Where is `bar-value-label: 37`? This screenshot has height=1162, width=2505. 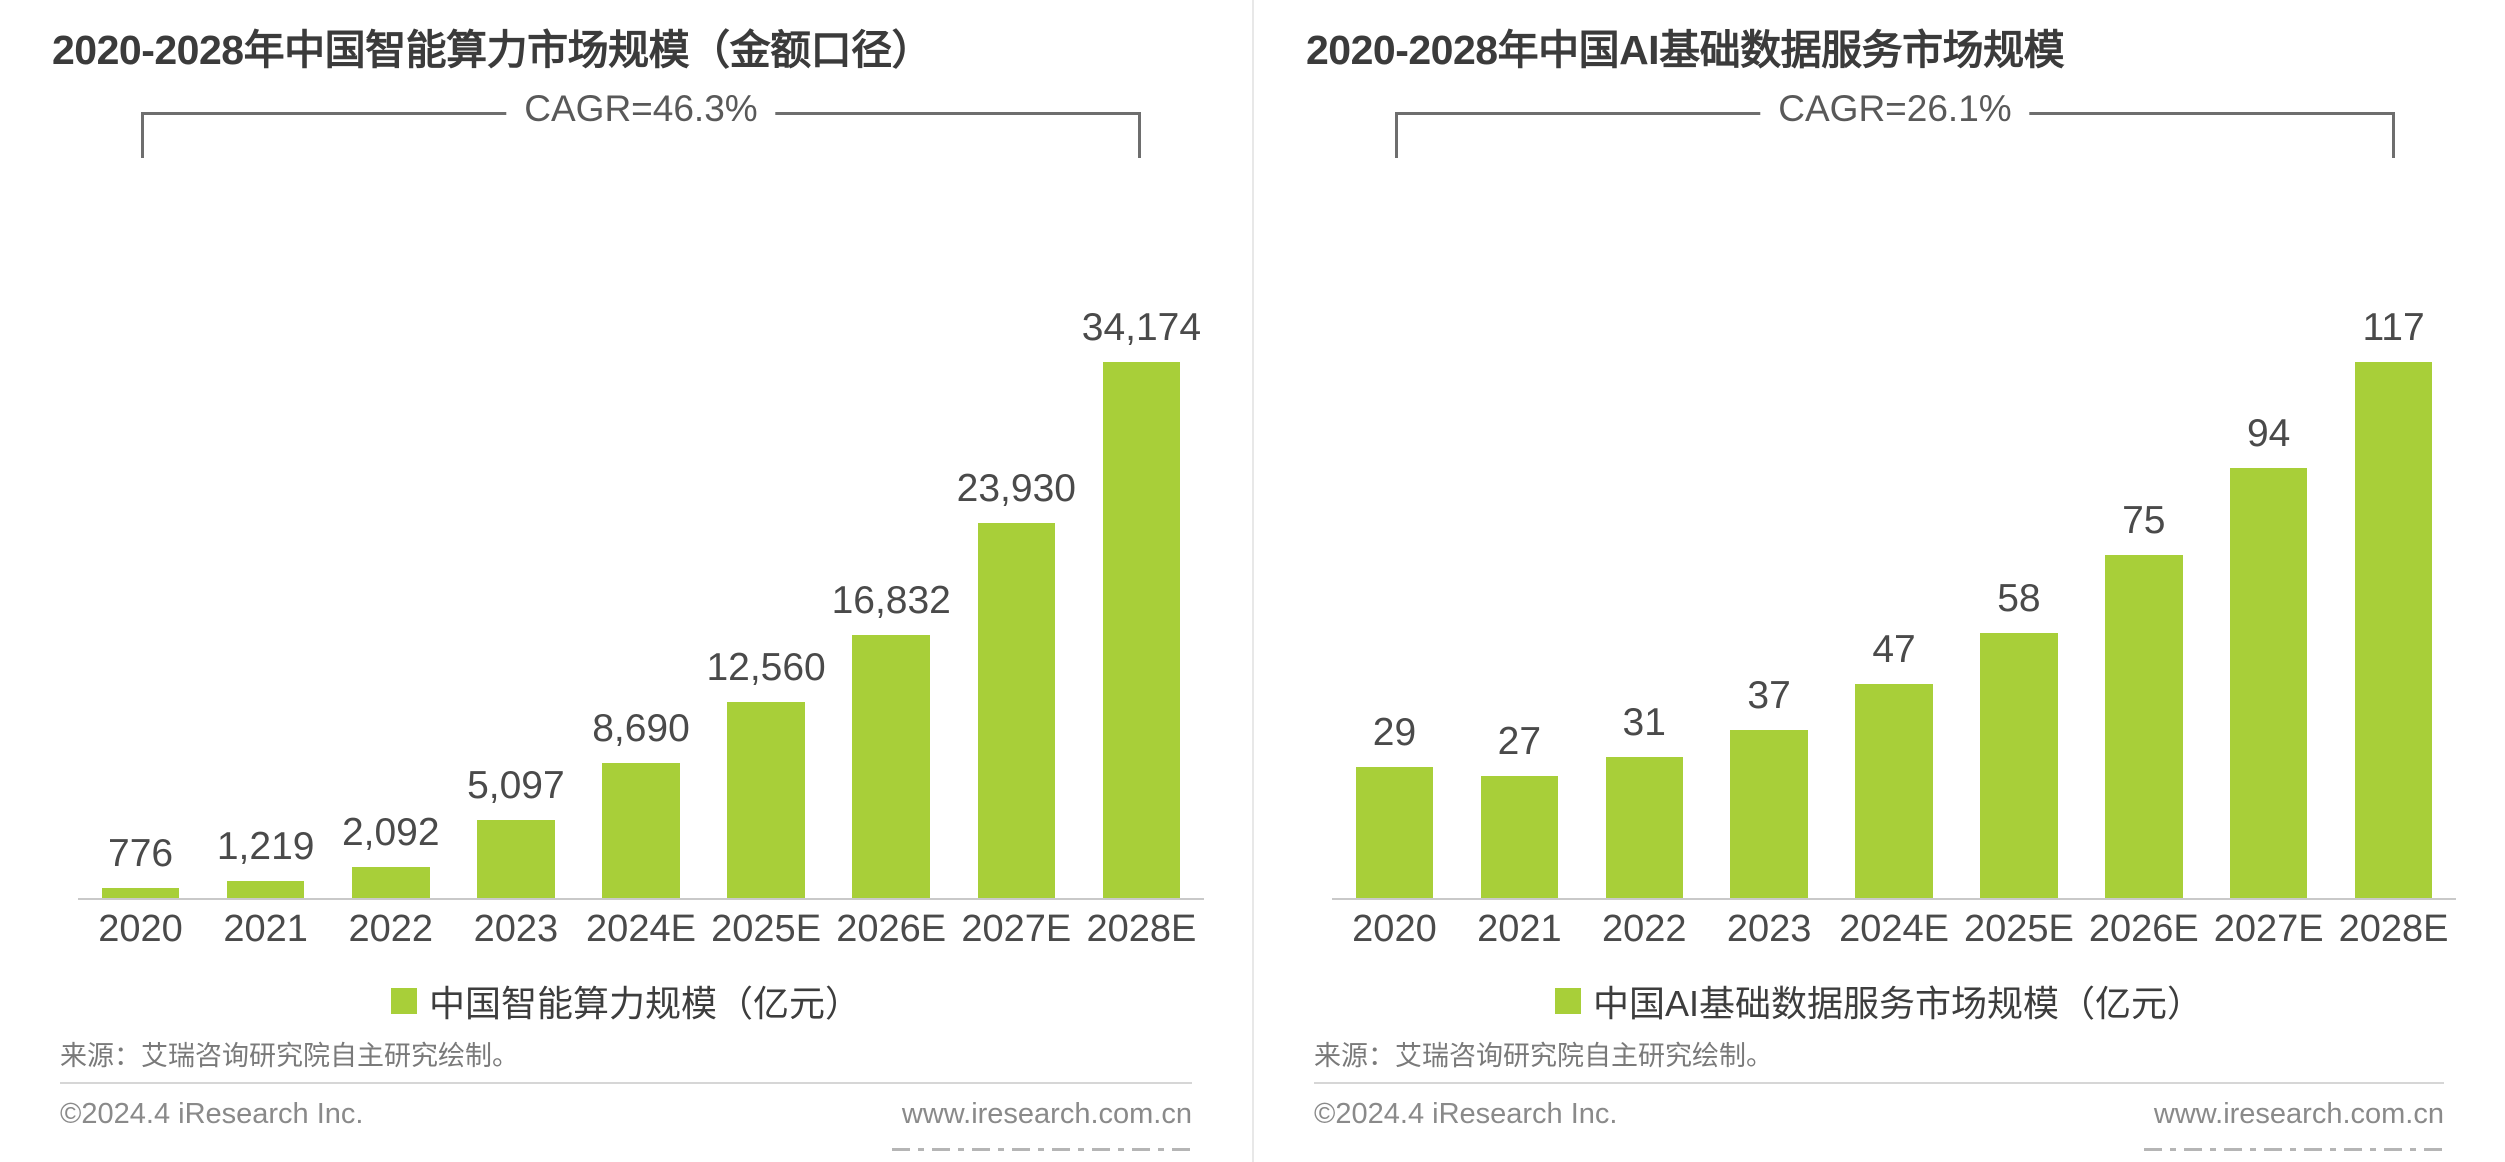
bar-value-label: 37 is located at coordinates (1769, 695).